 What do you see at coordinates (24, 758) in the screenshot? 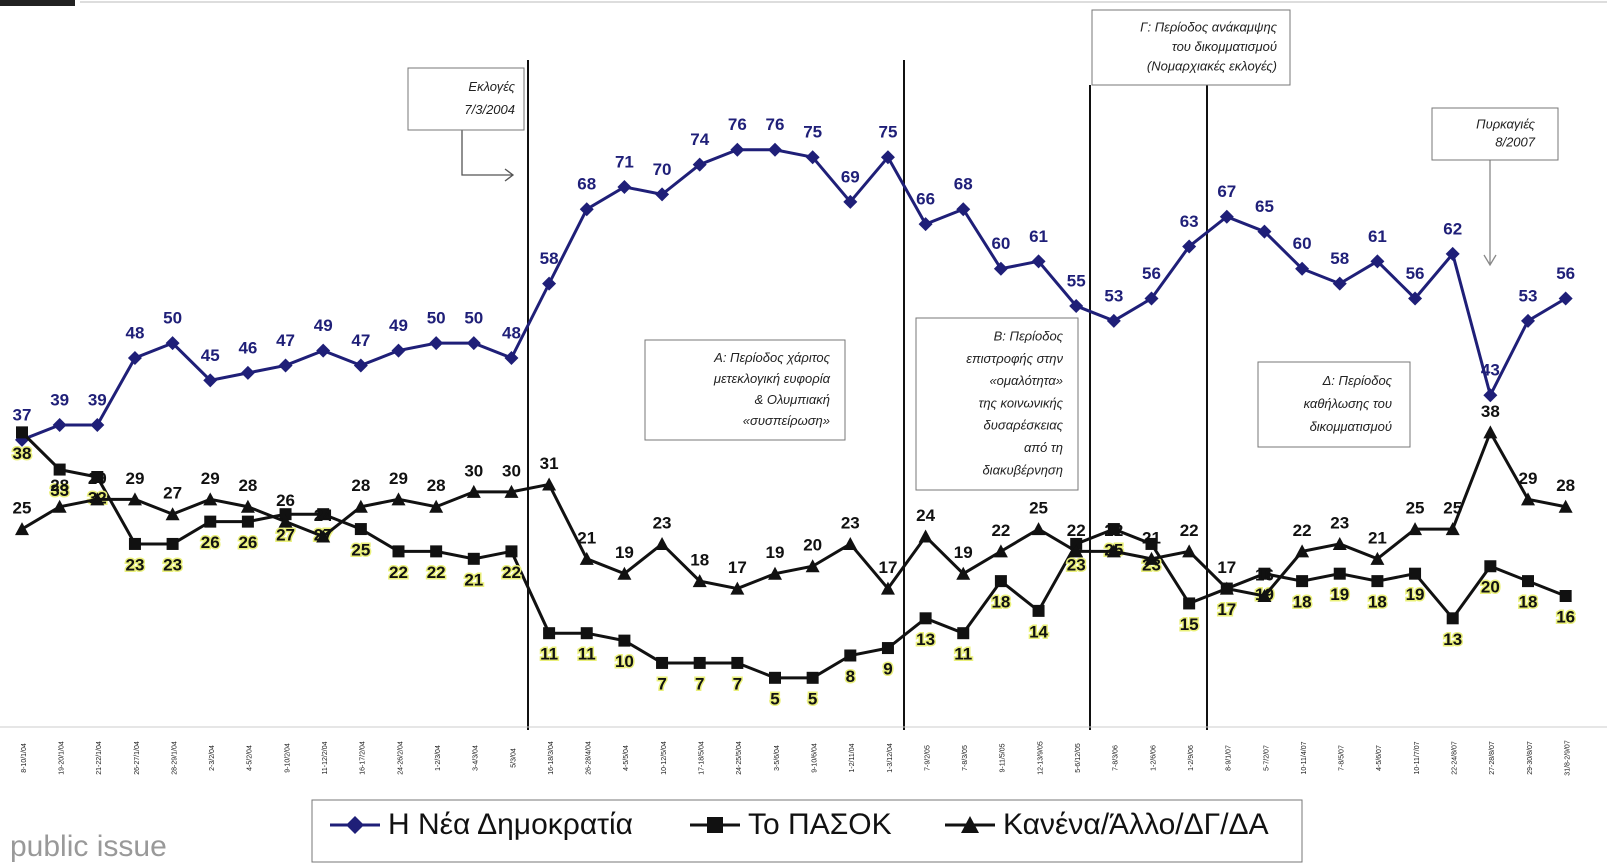
I see `x-tick-label: 8-10/1/04` at bounding box center [24, 758].